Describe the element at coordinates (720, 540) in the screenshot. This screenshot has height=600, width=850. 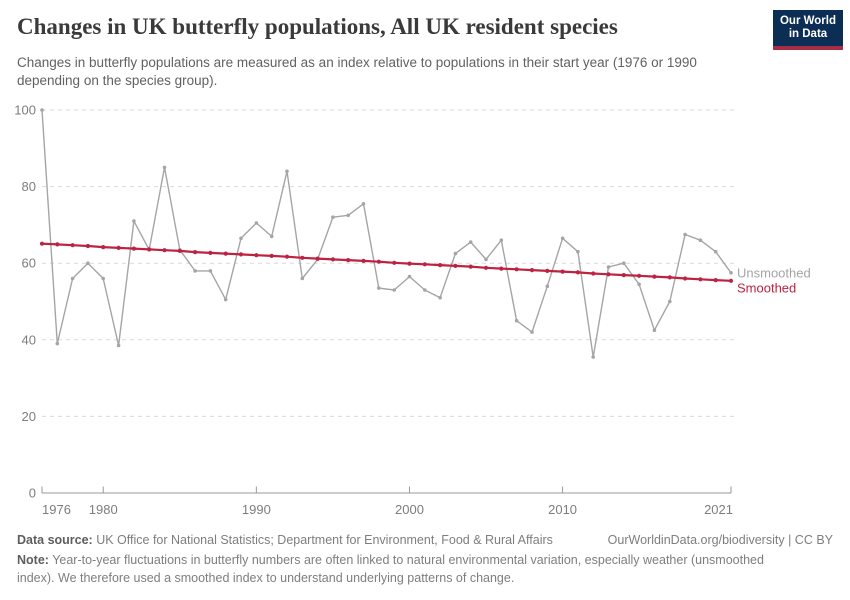
I see `attribution-link: OurWorldinData.org/biodiversity | CC BY` at that location.